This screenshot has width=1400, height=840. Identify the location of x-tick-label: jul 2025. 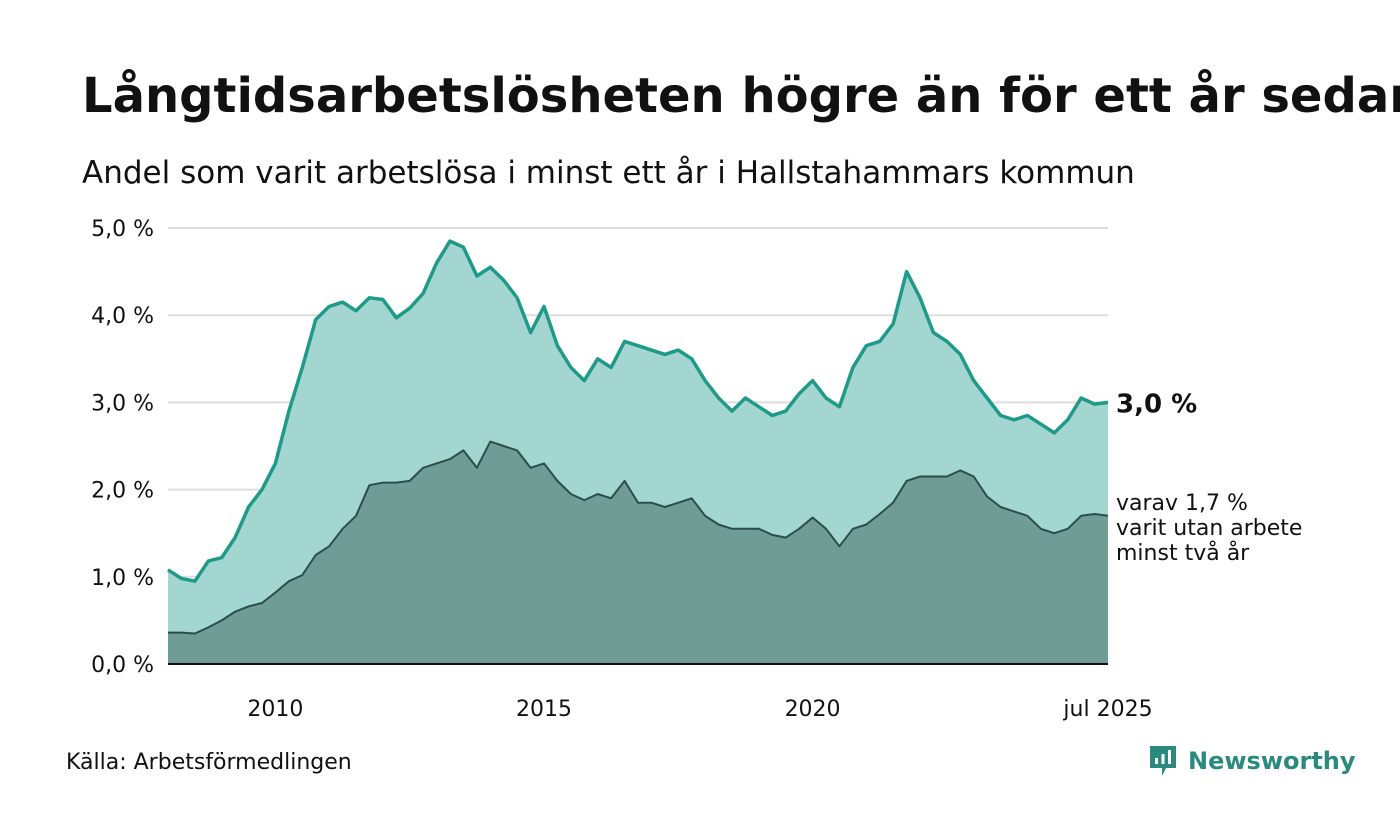
(1107, 709).